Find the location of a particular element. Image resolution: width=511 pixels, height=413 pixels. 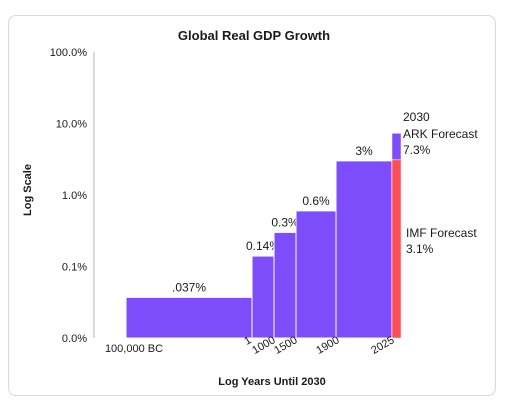

bar-value-label: 0.6% is located at coordinates (316, 201).